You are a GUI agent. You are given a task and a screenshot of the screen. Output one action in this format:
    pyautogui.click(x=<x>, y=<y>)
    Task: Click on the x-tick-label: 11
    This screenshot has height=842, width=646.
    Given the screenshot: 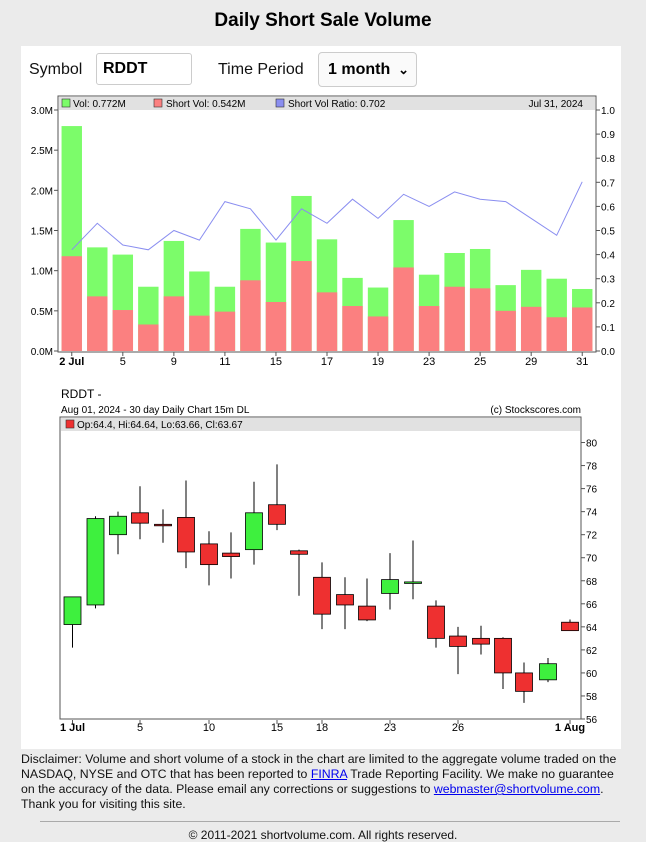 What is the action you would take?
    pyautogui.click(x=224, y=362)
    